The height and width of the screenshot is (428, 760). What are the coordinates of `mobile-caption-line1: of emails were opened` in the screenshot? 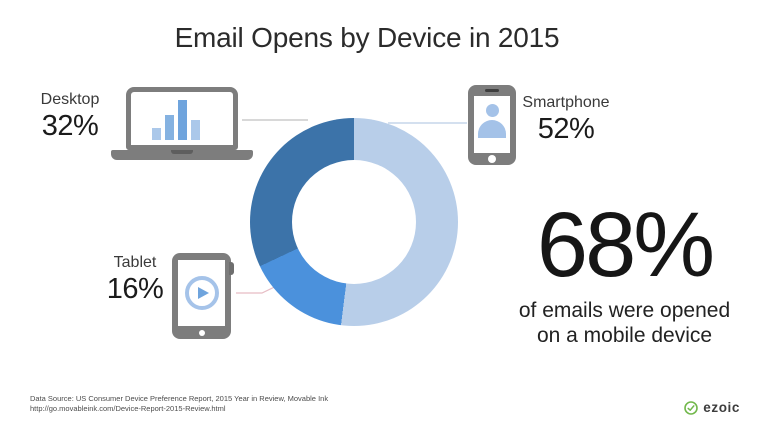 It's located at (624, 310).